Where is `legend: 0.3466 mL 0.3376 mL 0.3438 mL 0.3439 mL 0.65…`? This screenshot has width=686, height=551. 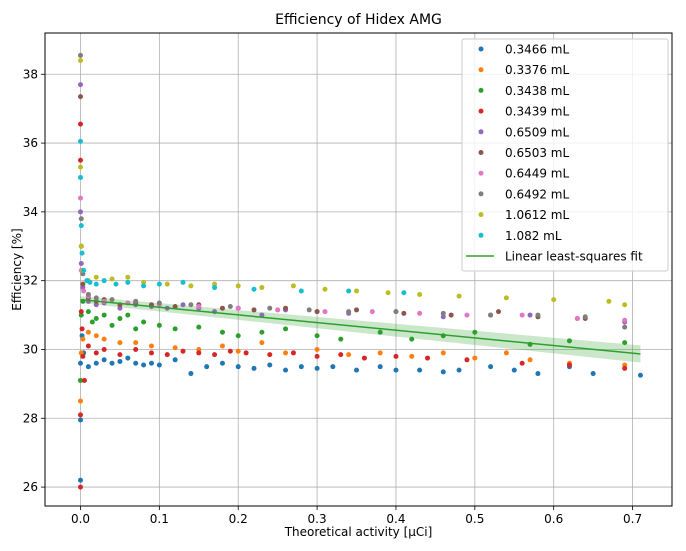 legend: 0.3466 mL 0.3376 mL 0.3438 mL 0.3439 mL 0.65… is located at coordinates (565, 155).